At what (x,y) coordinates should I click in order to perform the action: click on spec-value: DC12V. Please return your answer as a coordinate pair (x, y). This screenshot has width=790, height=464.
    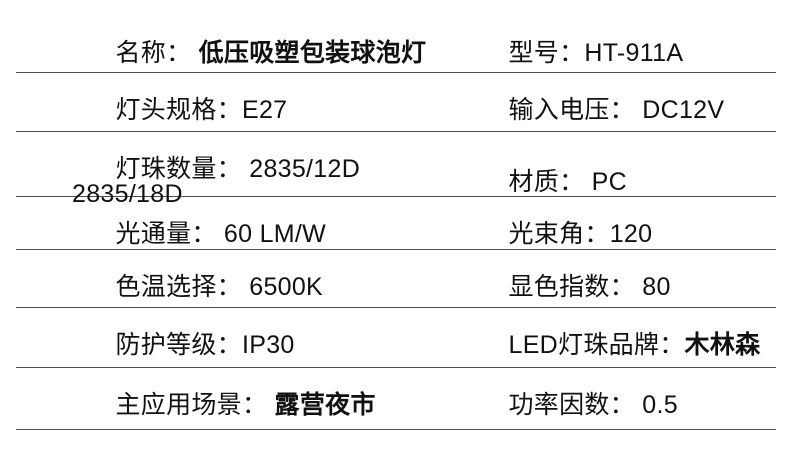
    Looking at the image, I should click on (680, 110).